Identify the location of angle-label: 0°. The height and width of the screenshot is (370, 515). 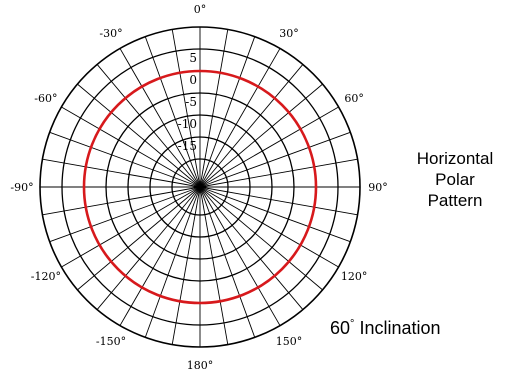
(200, 9).